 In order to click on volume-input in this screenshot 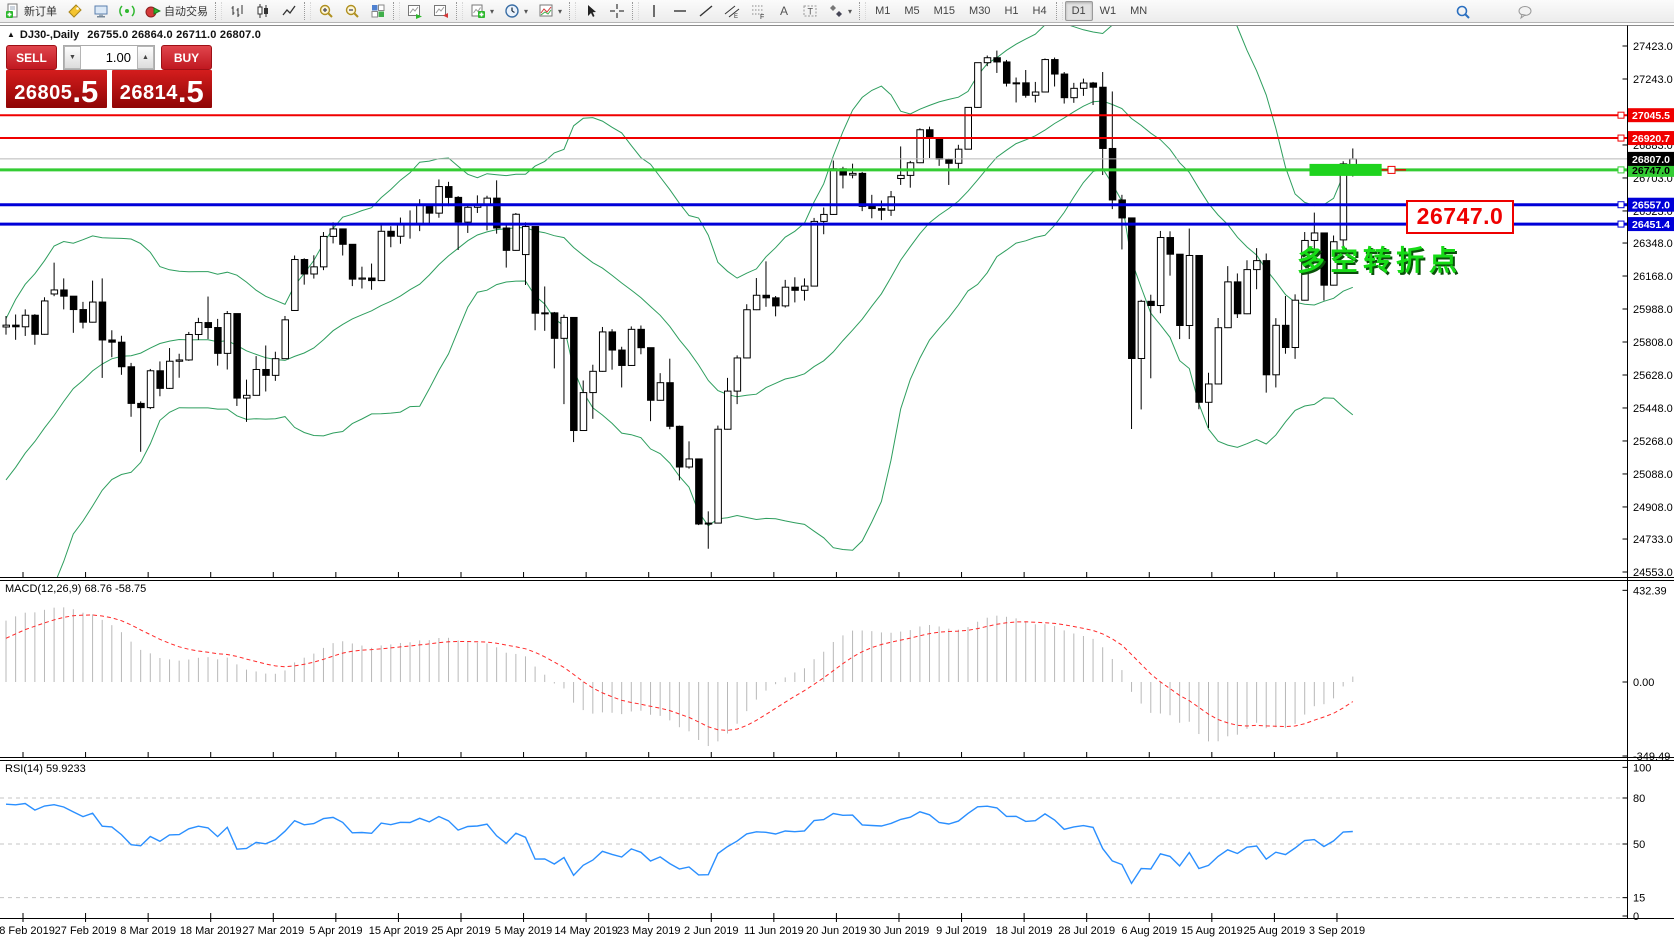, I will do `click(109, 57)`.